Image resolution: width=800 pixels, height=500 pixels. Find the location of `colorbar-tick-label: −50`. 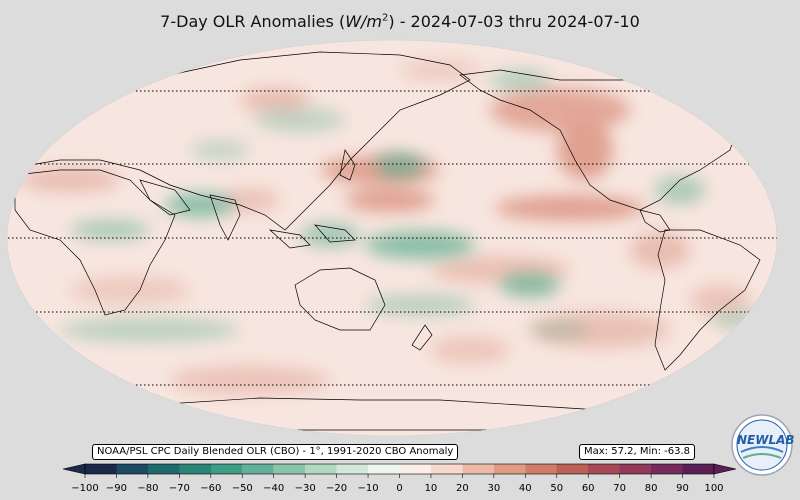

colorbar-tick-label: −50 is located at coordinates (242, 488).